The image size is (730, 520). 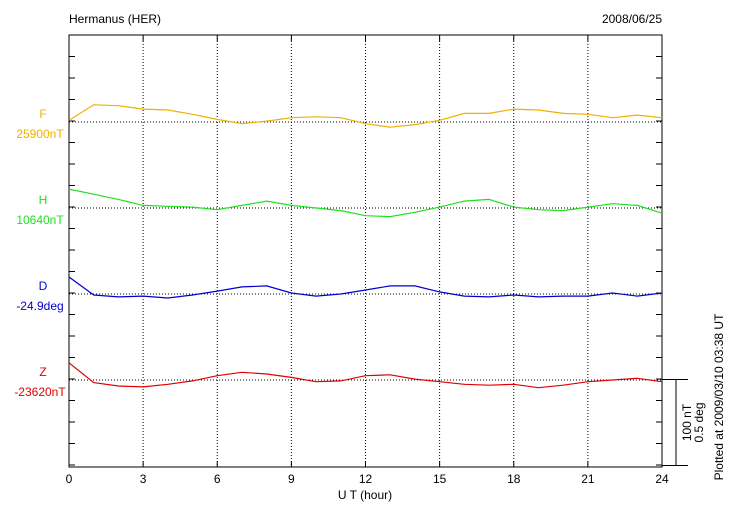 I want to click on series-name: F, so click(x=42, y=114).